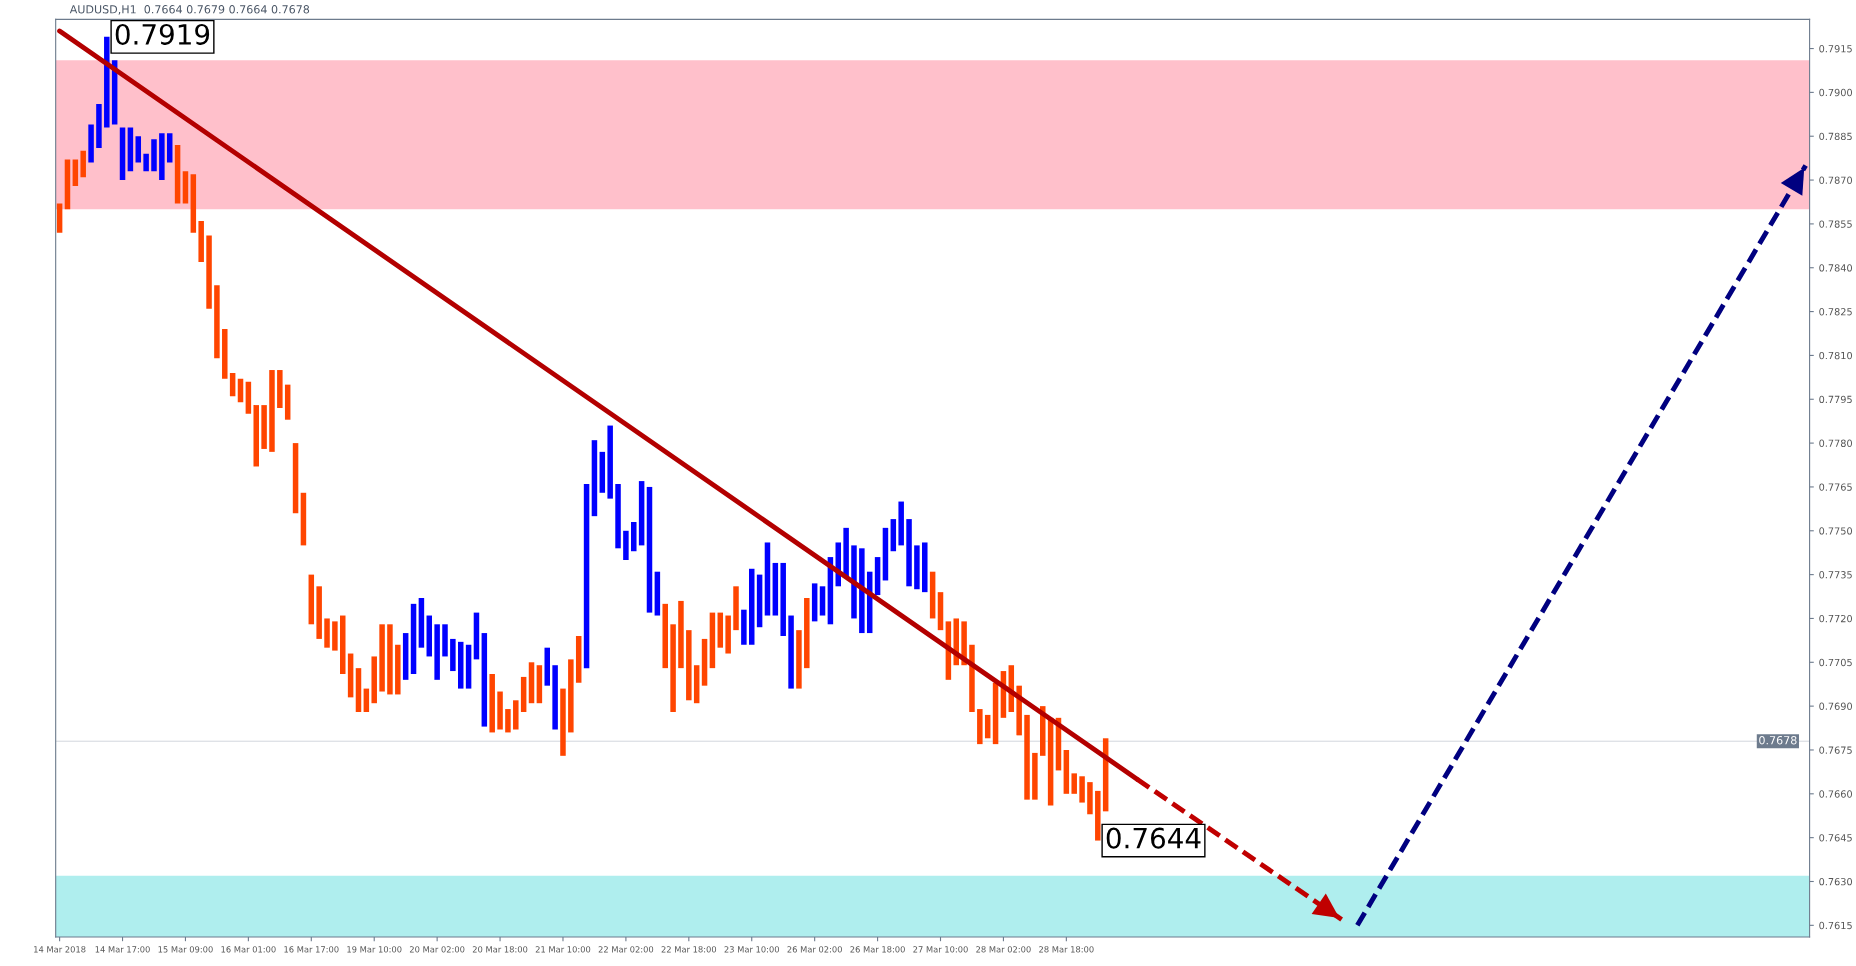 This screenshot has height=966, width=1856. Describe the element at coordinates (500, 949) in the screenshot. I see `x-tick-label: 20 Mar 18:00` at that location.